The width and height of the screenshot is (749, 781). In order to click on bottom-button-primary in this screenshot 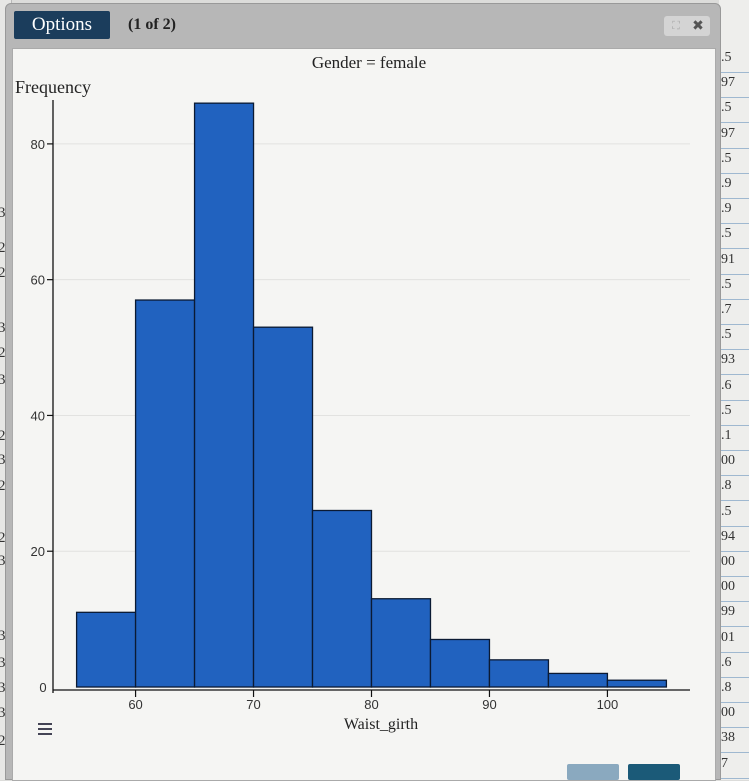, I will do `click(654, 772)`.